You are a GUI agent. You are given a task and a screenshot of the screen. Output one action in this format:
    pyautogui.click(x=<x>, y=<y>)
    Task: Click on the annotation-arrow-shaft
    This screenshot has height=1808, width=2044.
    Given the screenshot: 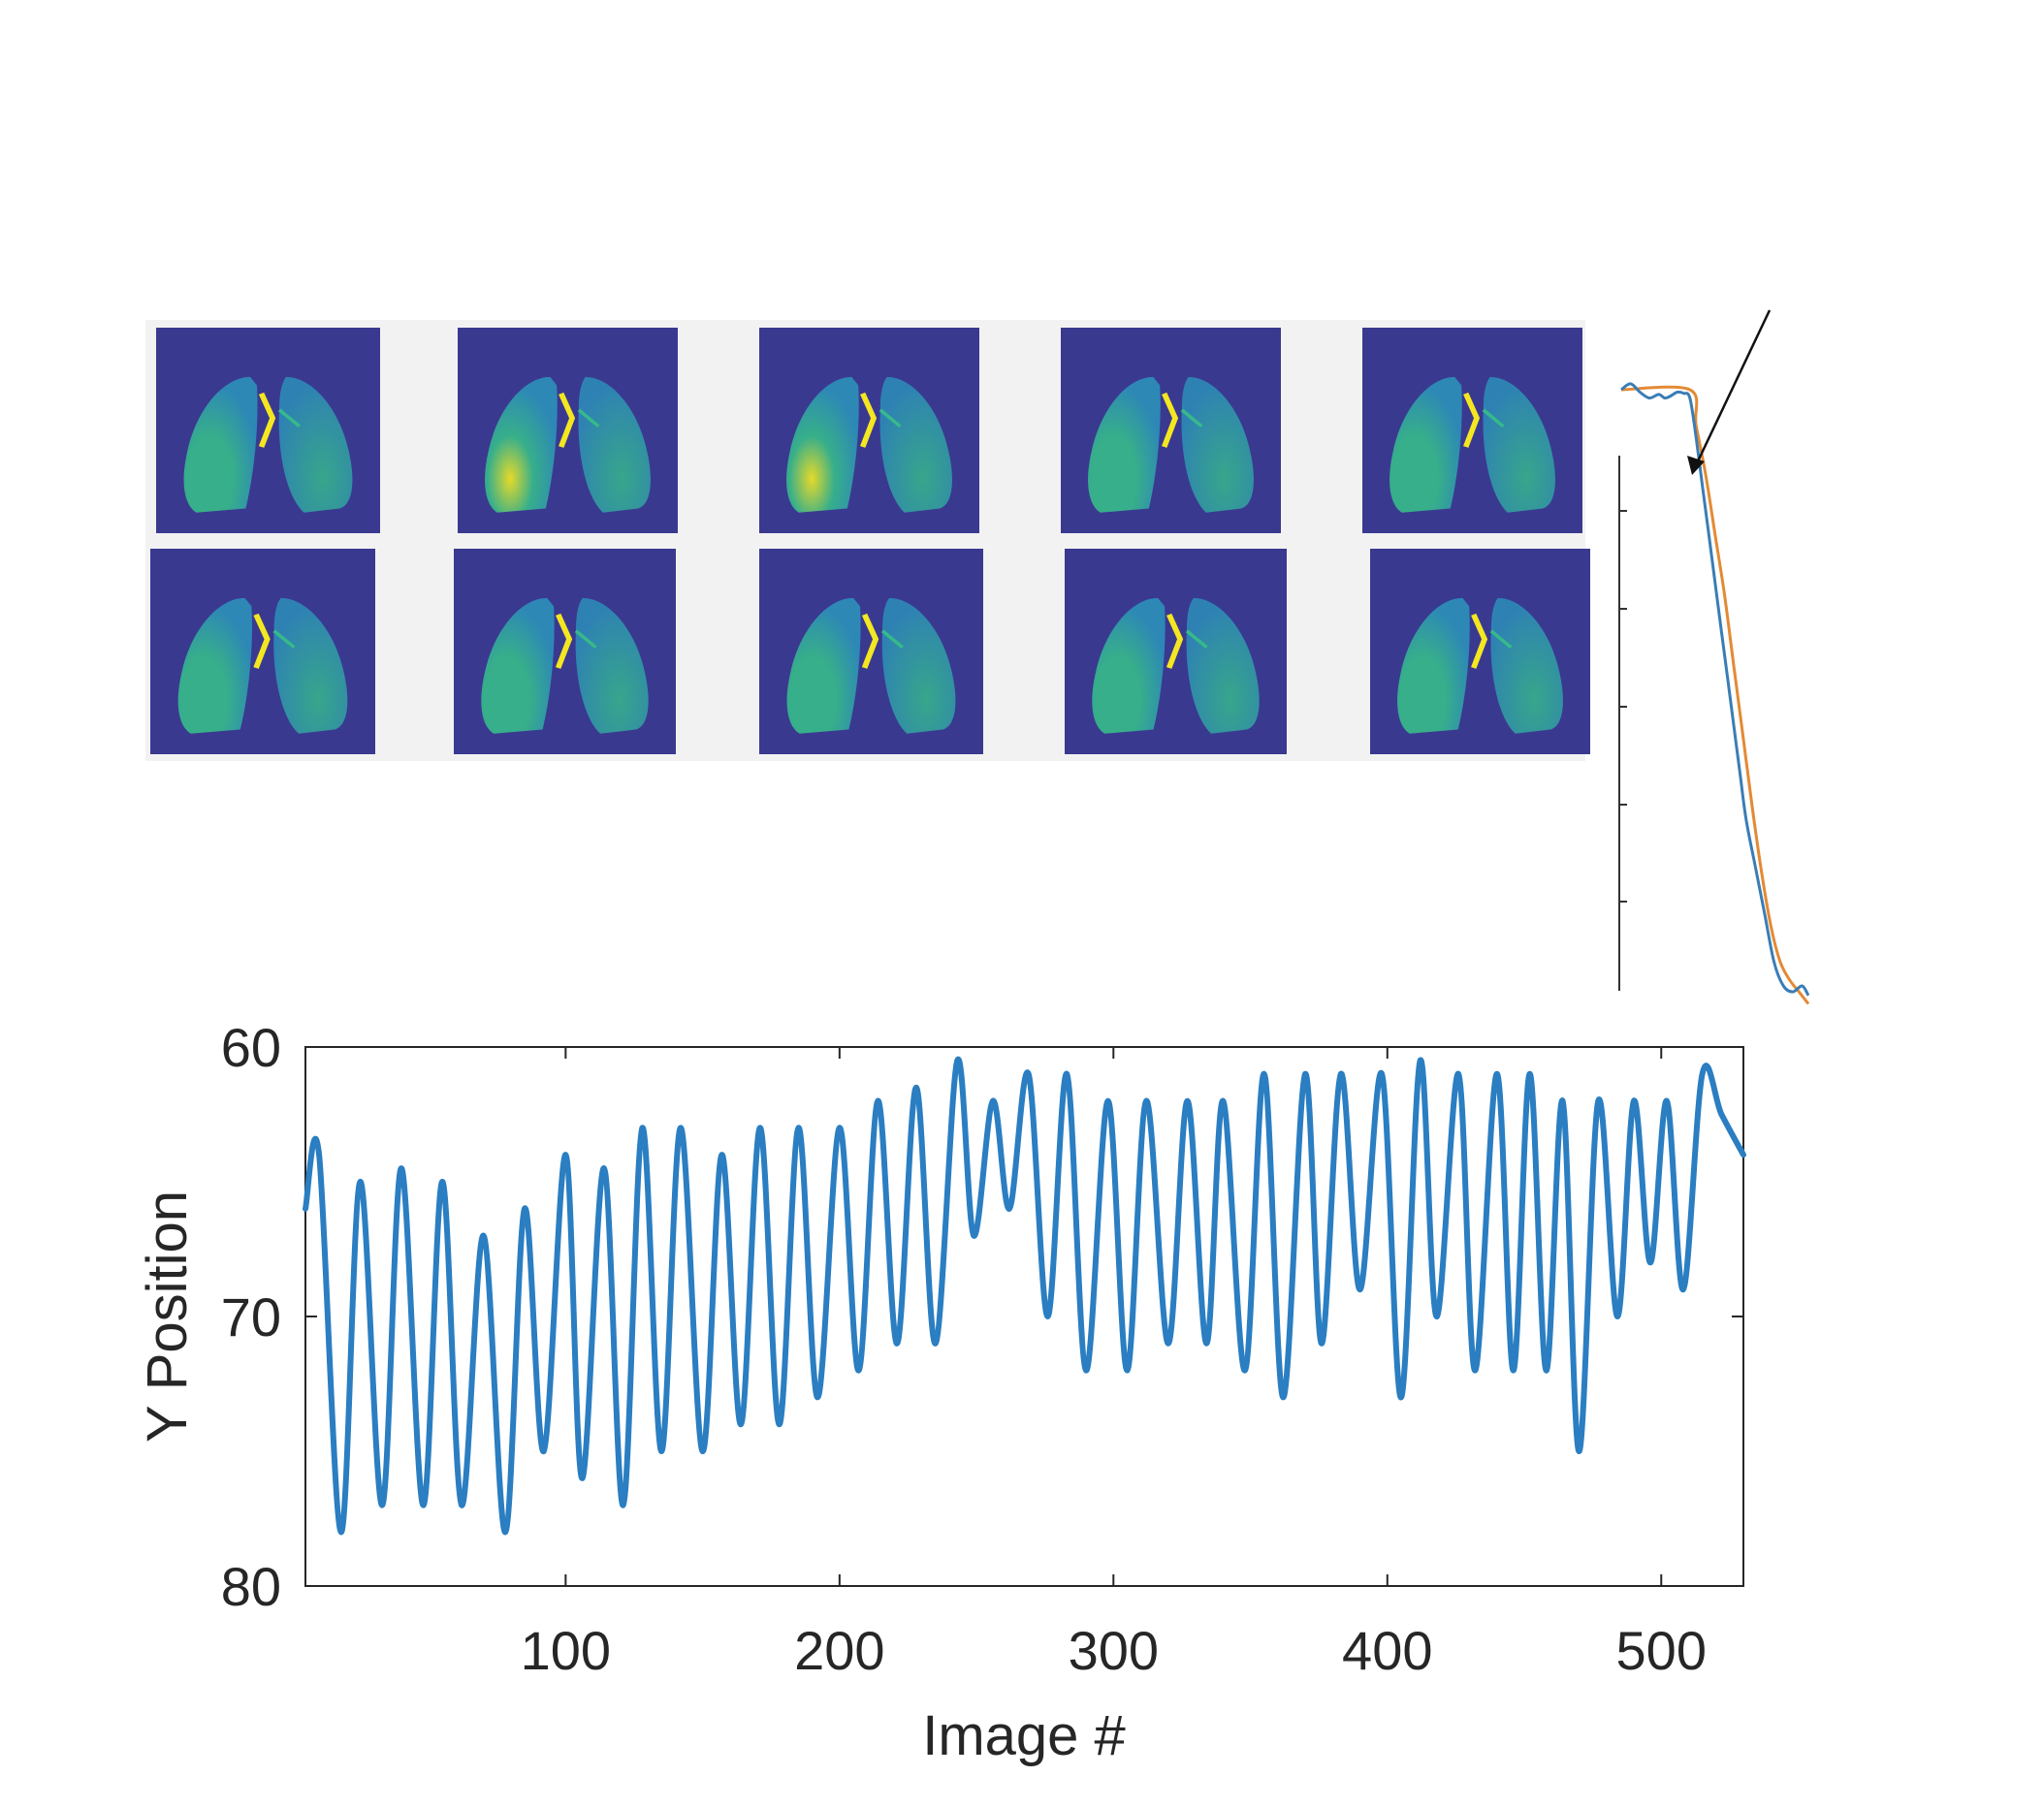 What is the action you would take?
    pyautogui.click(x=1733, y=386)
    